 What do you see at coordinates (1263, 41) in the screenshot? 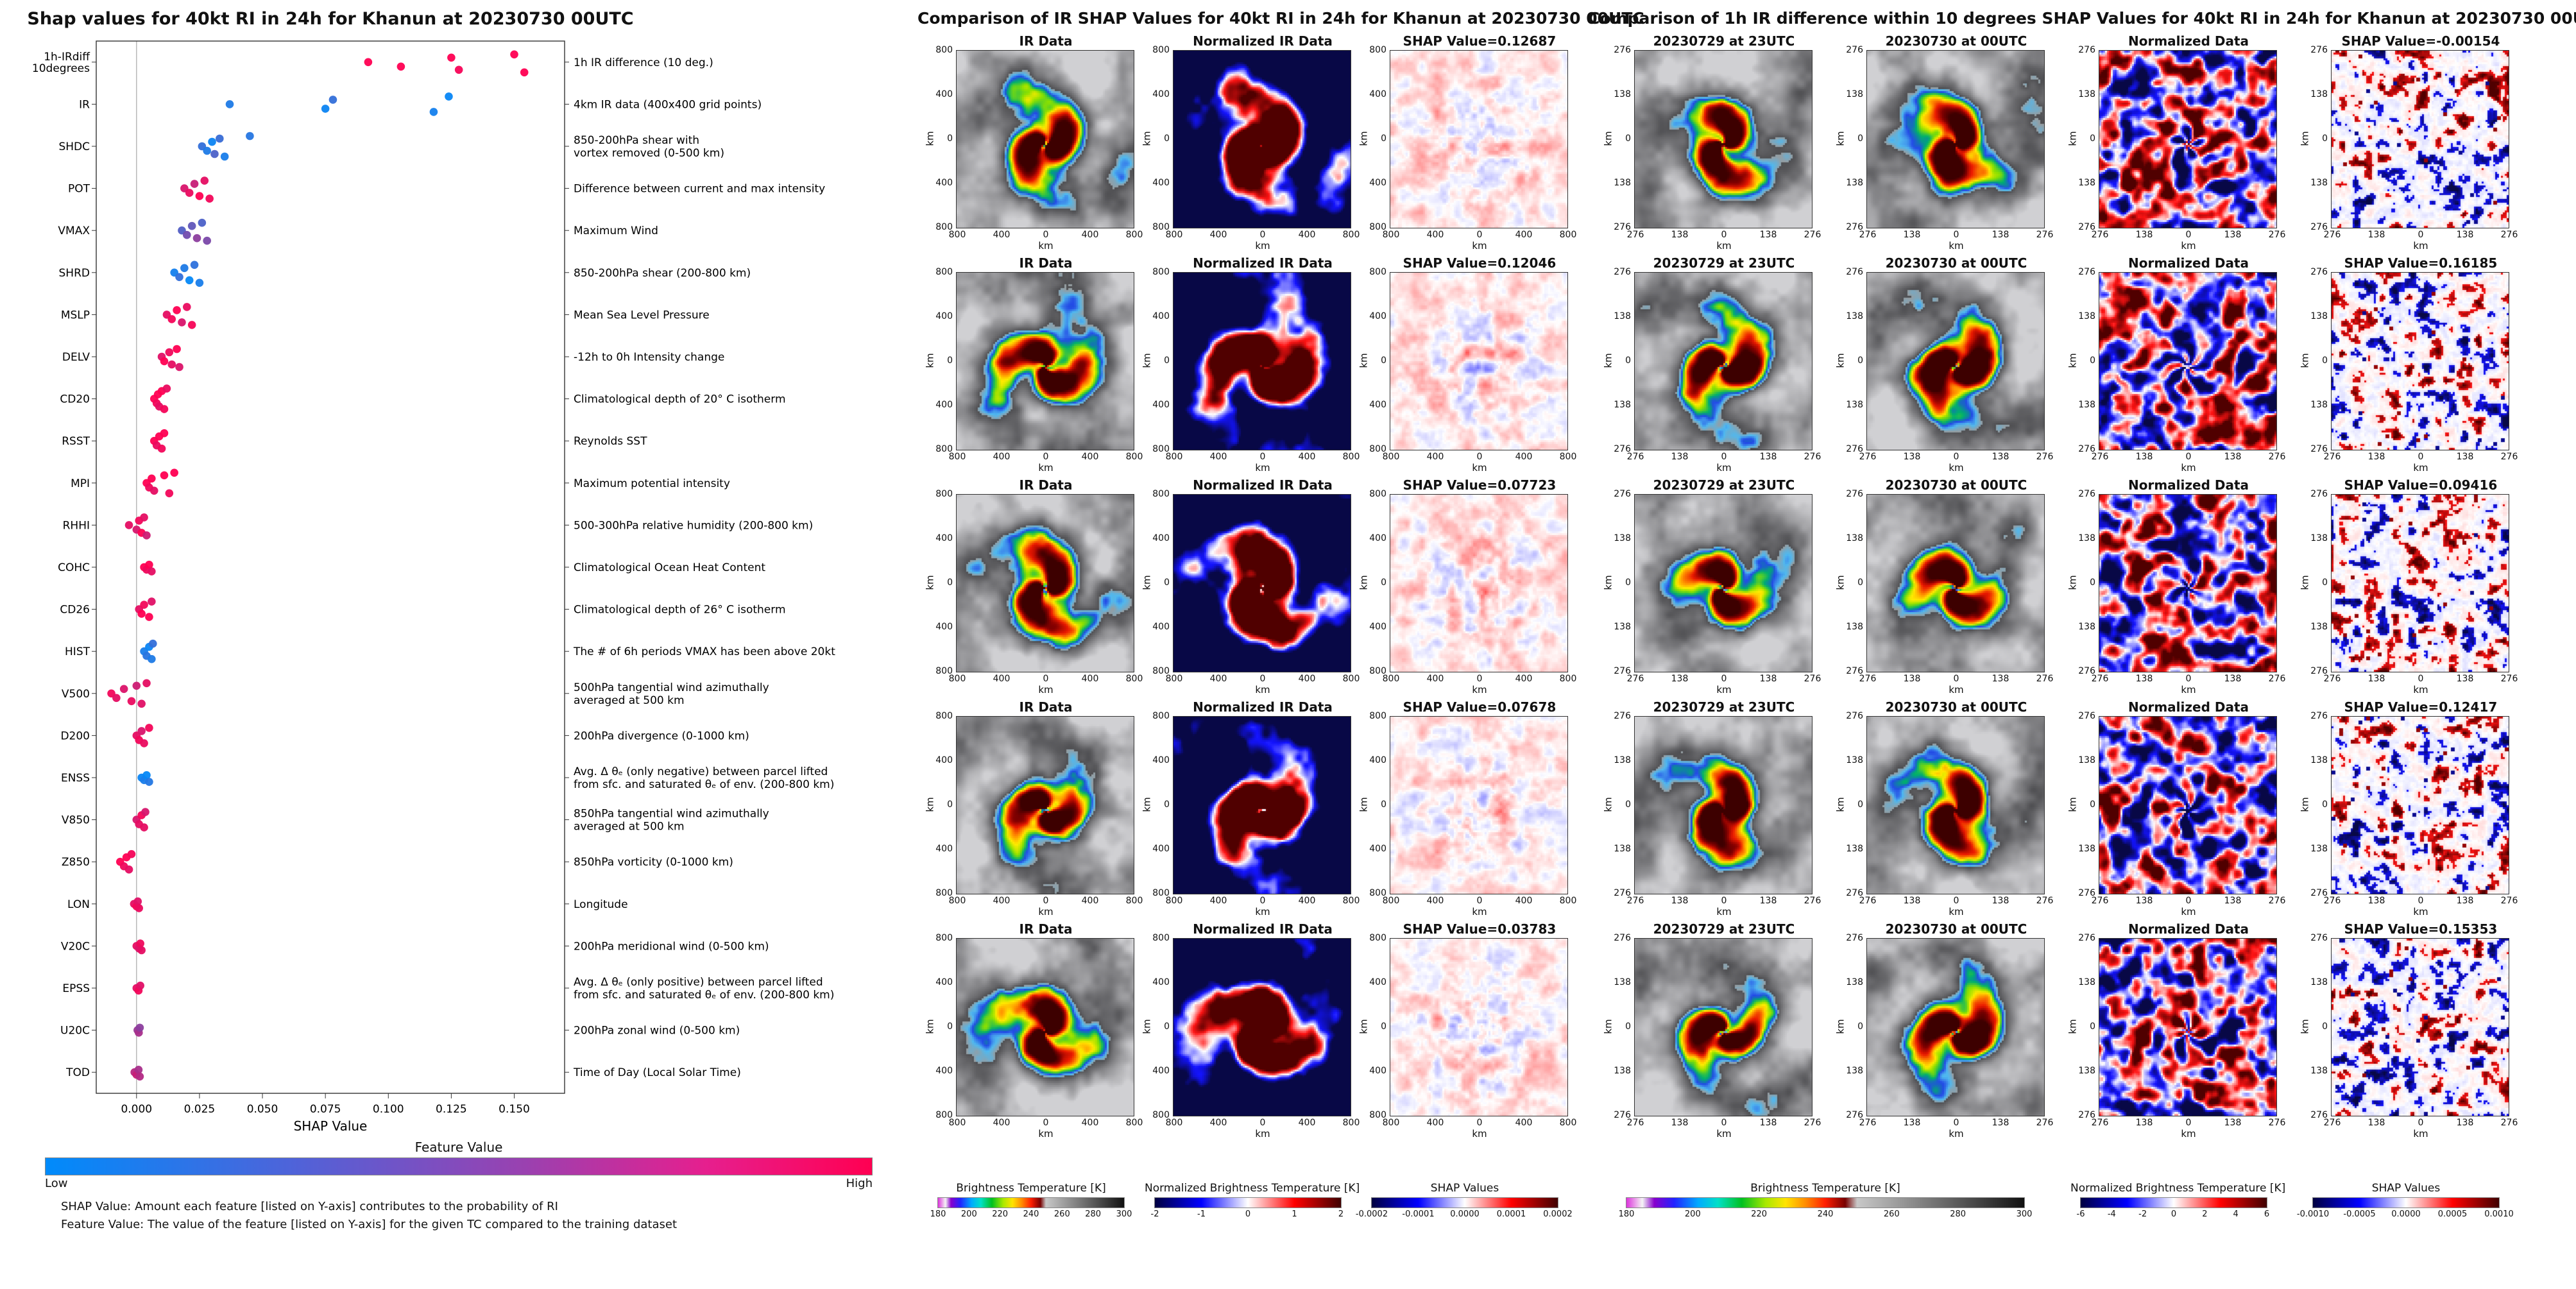
I see `tile-title: Normalized IR Data` at bounding box center [1263, 41].